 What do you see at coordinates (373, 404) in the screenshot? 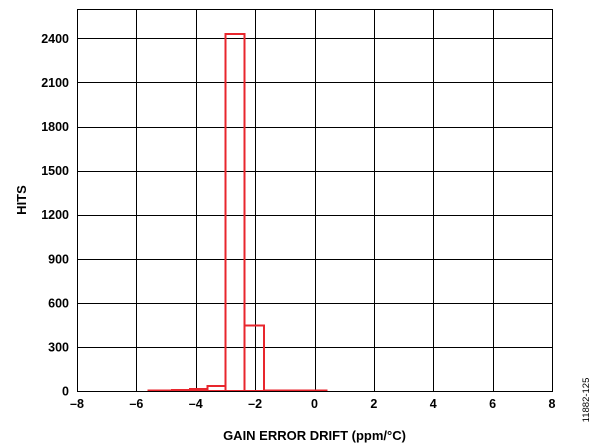
I see `x-tick-label: 2` at bounding box center [373, 404].